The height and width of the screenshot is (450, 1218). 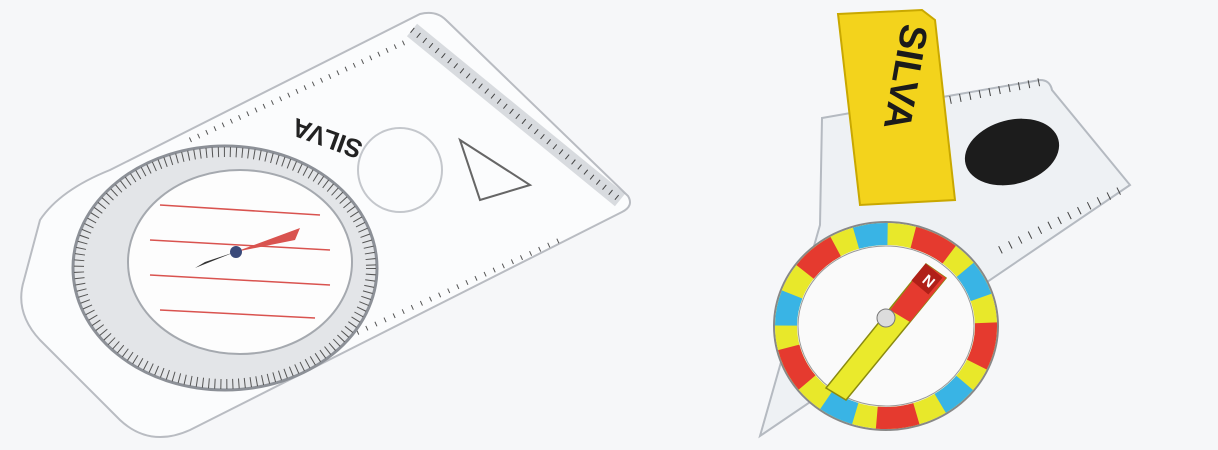 What do you see at coordinates (927, 279) in the screenshot?
I see `needle-badge` at bounding box center [927, 279].